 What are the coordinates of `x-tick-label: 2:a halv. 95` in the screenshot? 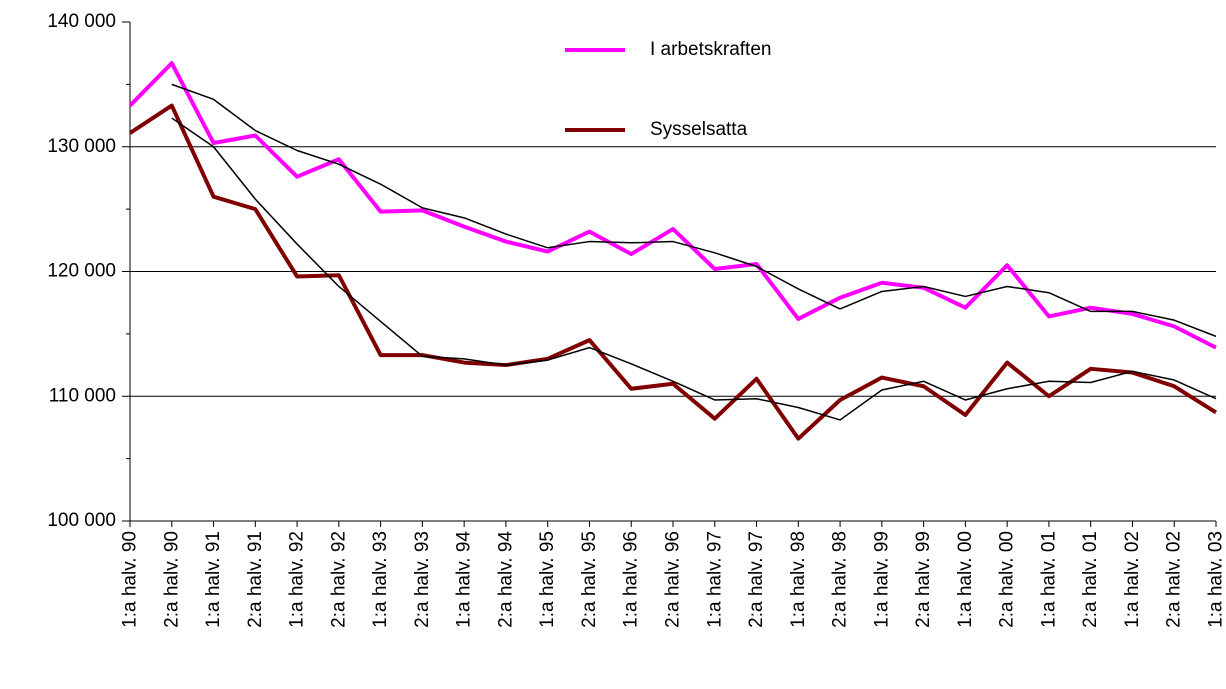 It's located at (589, 579).